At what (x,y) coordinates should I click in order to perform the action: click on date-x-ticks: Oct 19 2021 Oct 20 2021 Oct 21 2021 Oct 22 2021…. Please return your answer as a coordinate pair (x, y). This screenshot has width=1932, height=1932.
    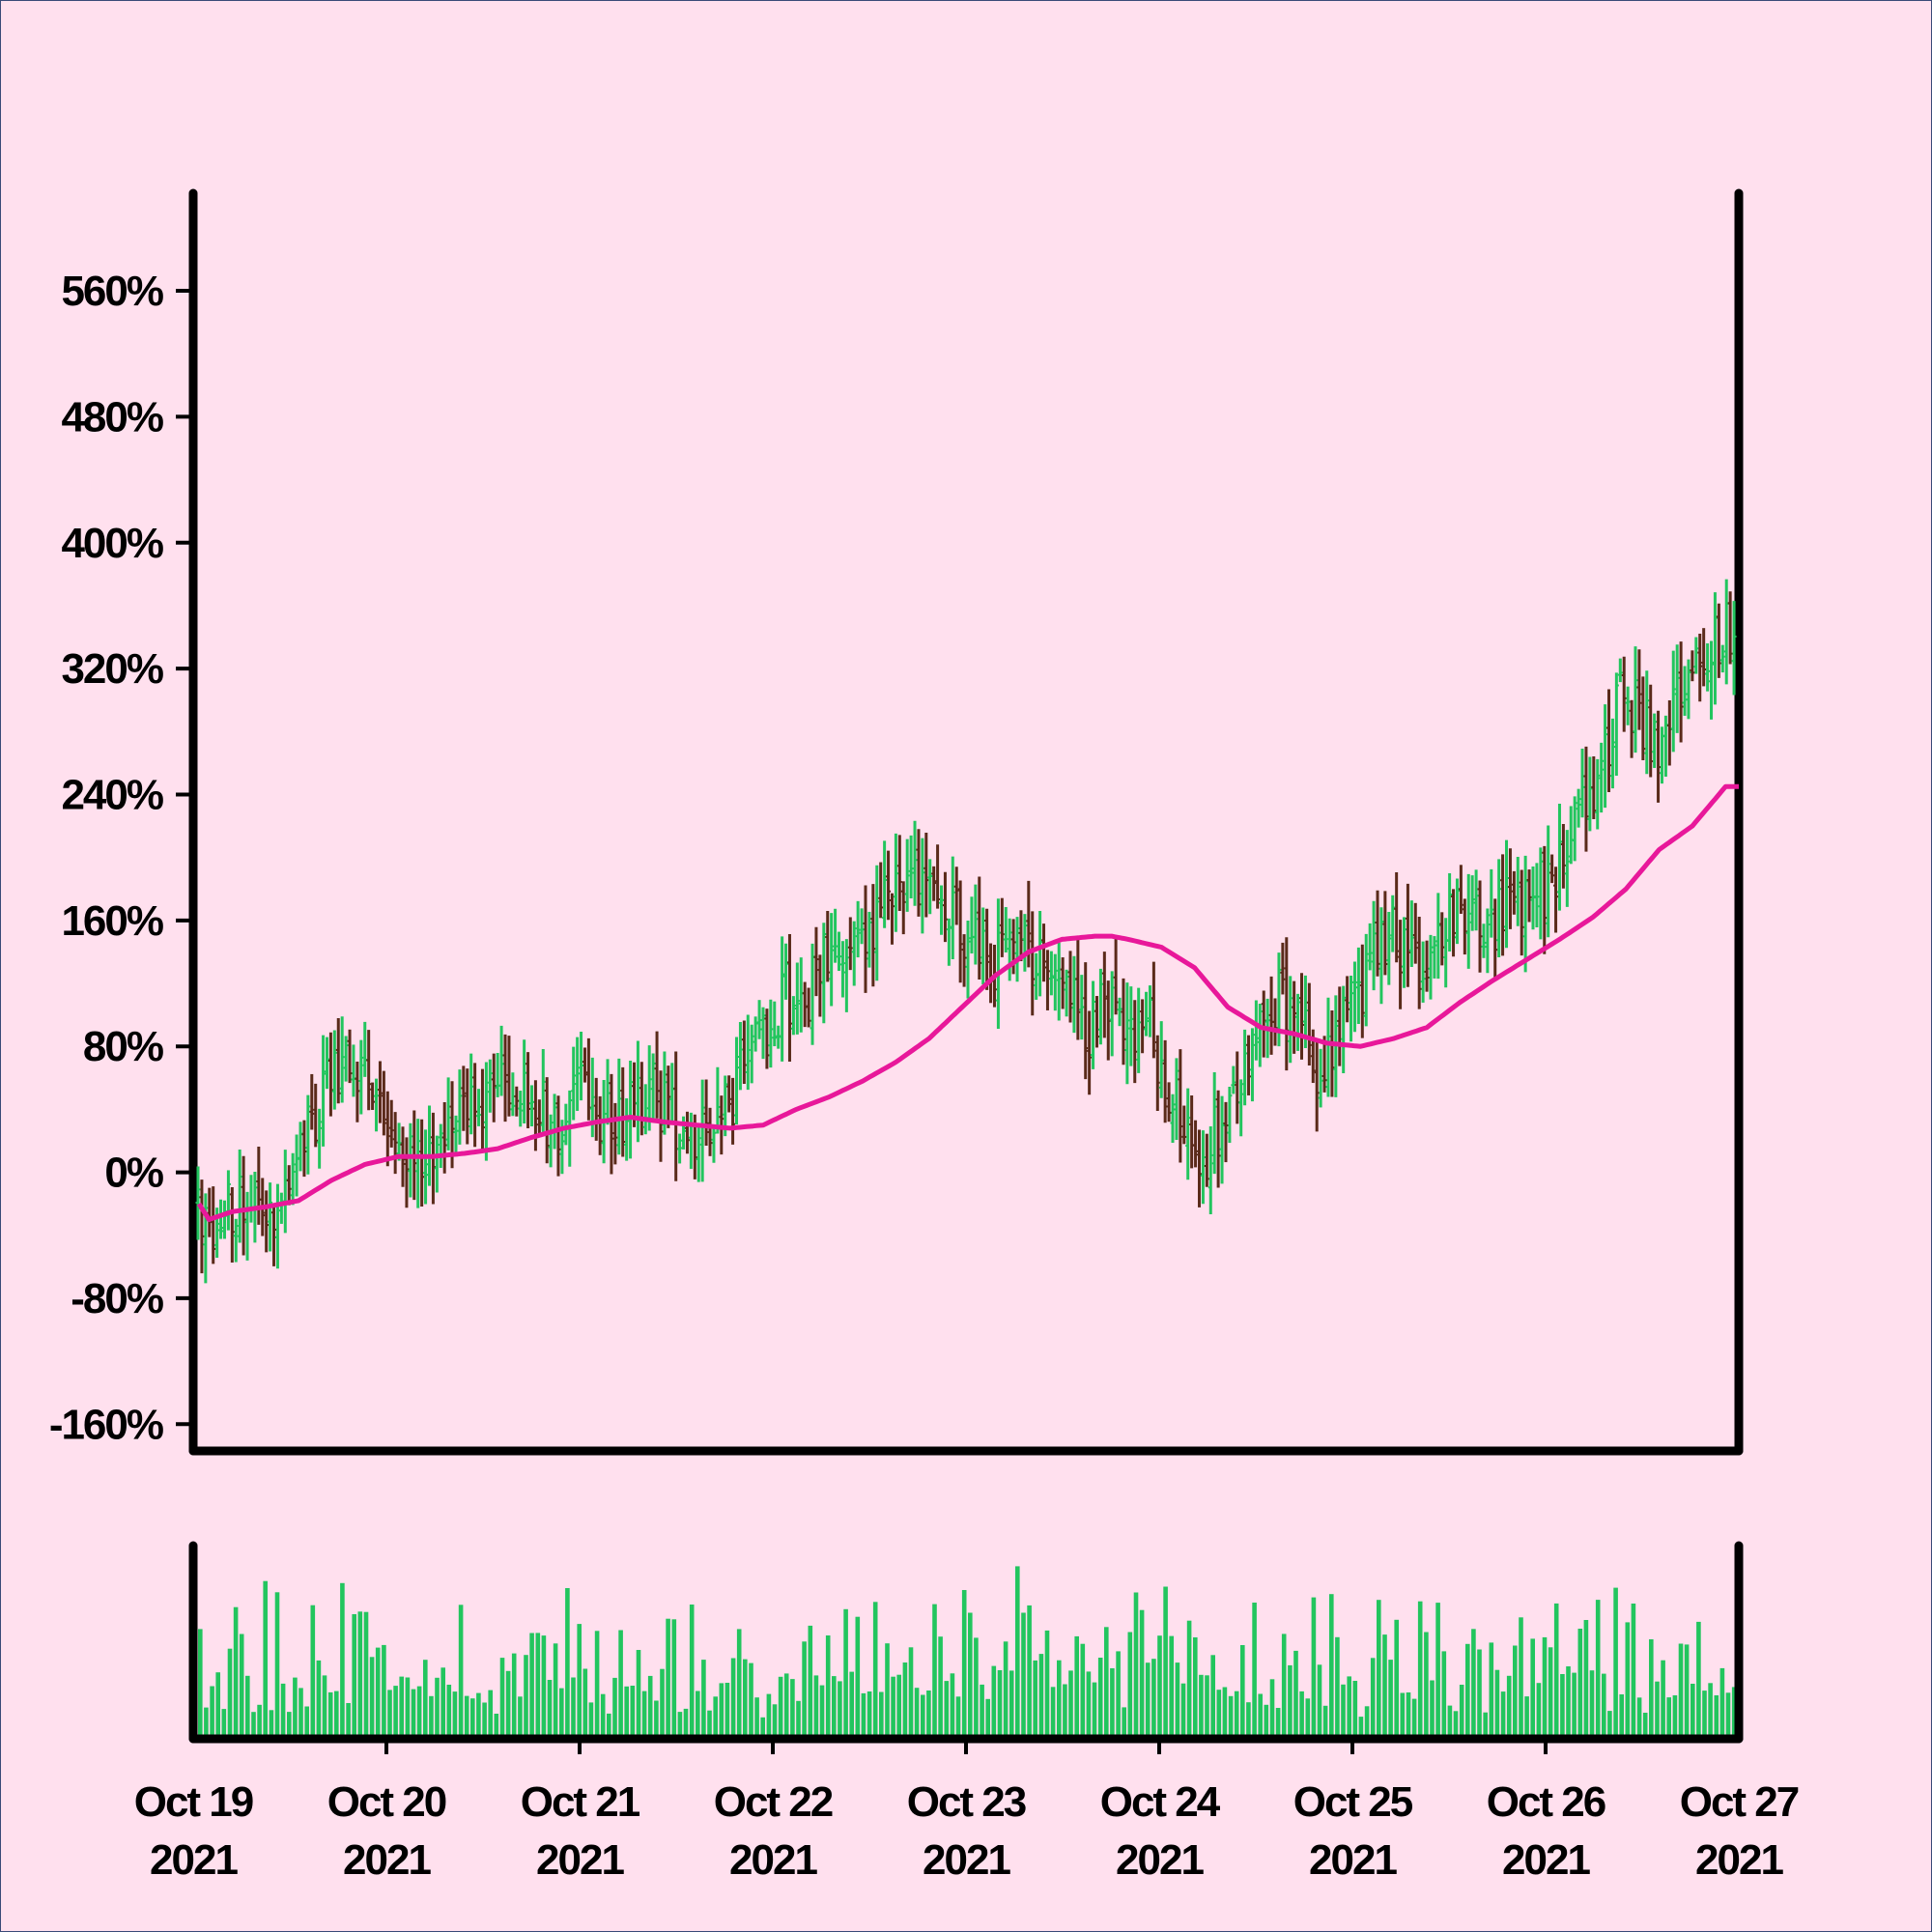
    Looking at the image, I should click on (967, 1811).